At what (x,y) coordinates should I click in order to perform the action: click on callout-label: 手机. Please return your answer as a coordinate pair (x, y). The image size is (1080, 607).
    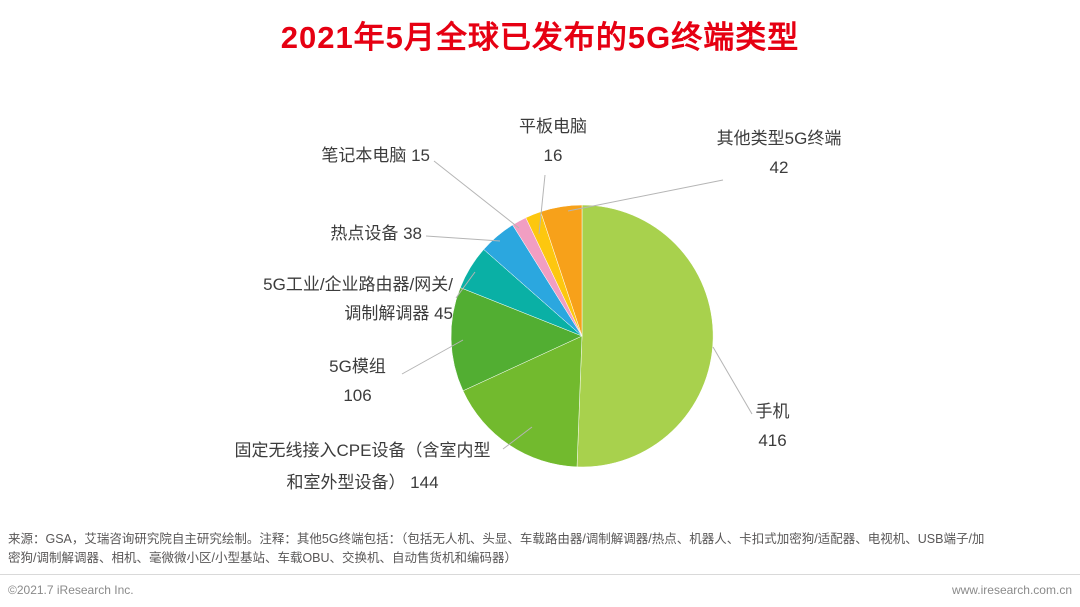
    Looking at the image, I should click on (772, 411).